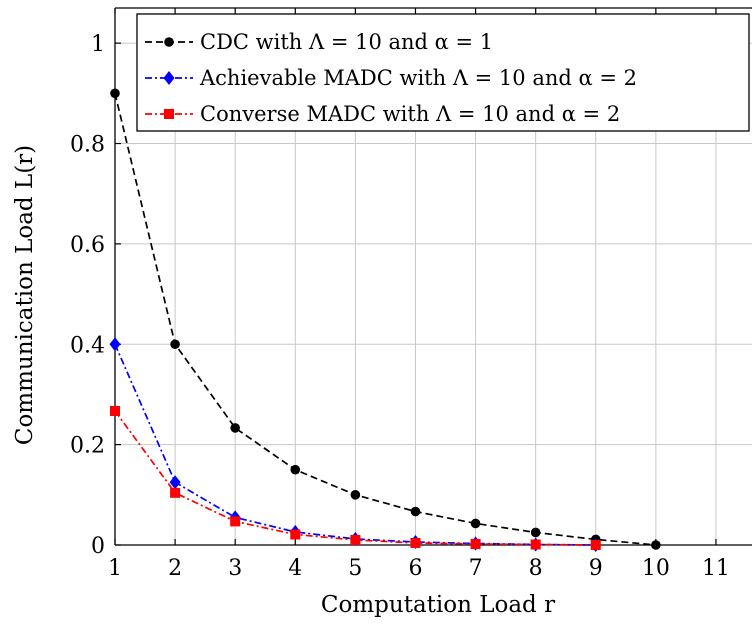 This screenshot has width=752, height=624. What do you see at coordinates (346, 42) in the screenshot?
I see `legend-label: CDC with Λ = 10 and α = 1` at bounding box center [346, 42].